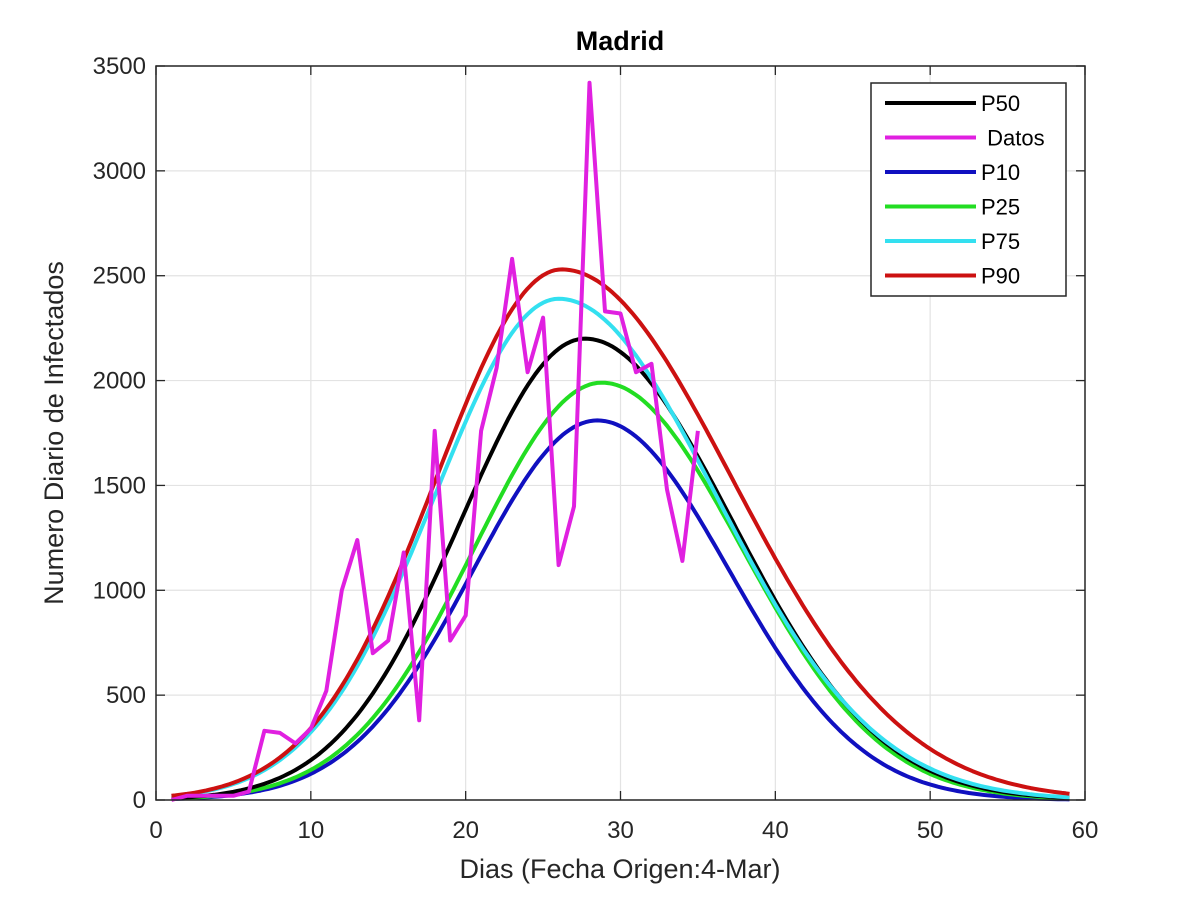 The image size is (1200, 900). What do you see at coordinates (1085, 830) in the screenshot?
I see `x-tick-label: 60` at bounding box center [1085, 830].